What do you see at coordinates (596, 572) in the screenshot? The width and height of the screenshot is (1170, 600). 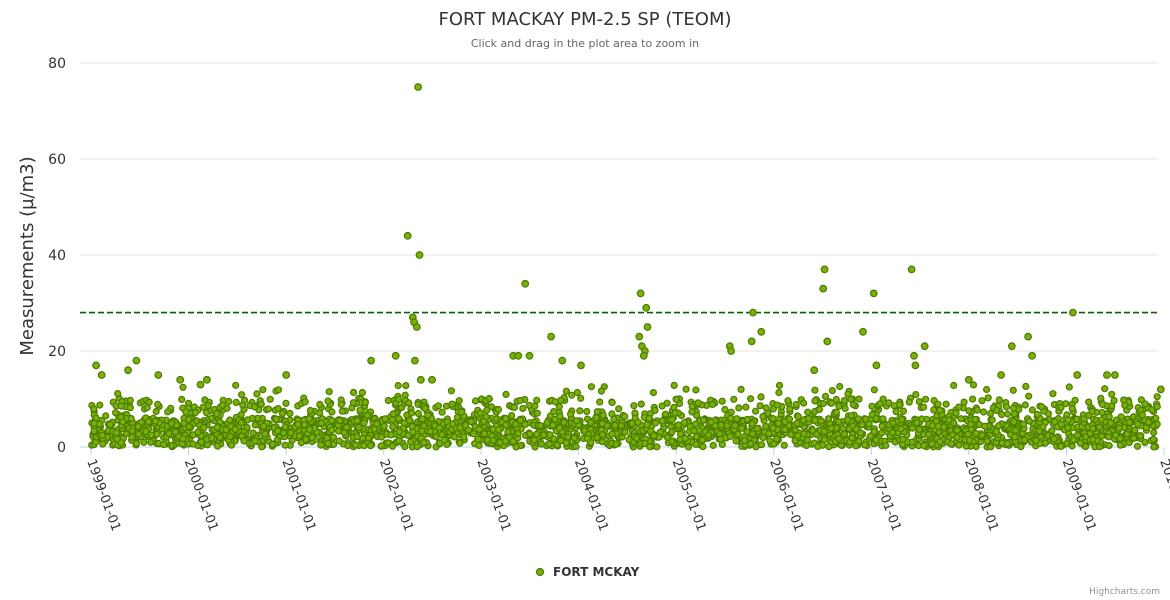 I see `legend-series-label: FORT MCKAY` at bounding box center [596, 572].